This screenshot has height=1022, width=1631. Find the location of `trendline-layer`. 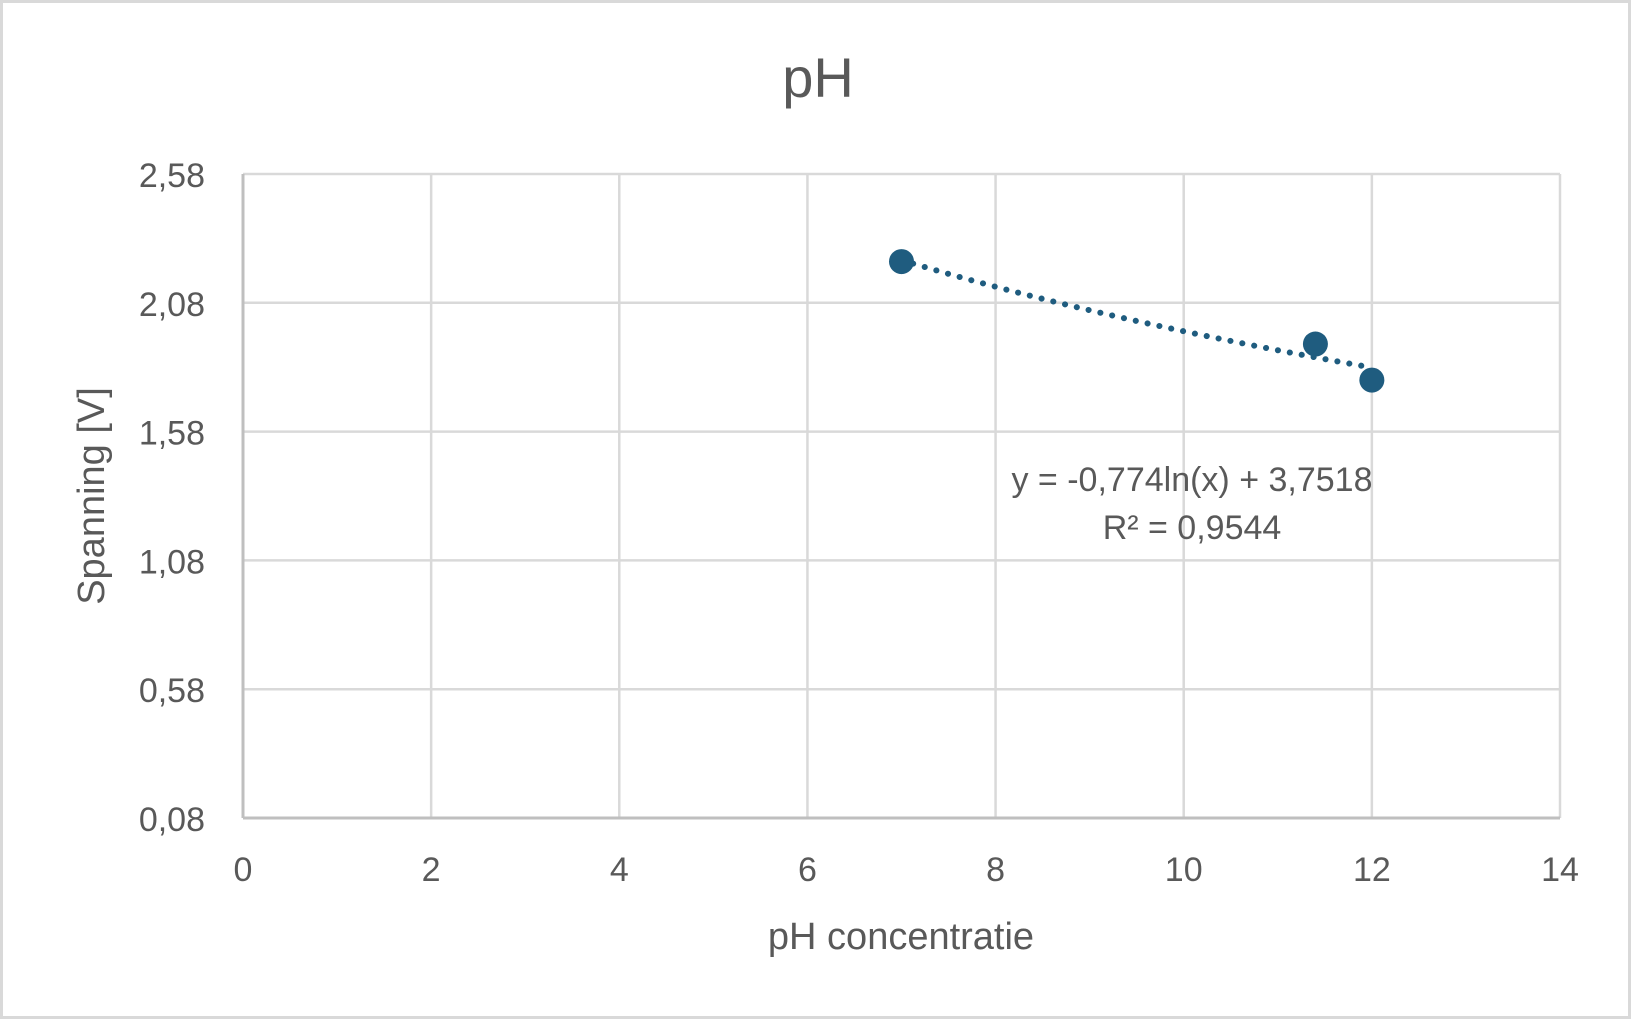

trendline-layer is located at coordinates (1136, 314).